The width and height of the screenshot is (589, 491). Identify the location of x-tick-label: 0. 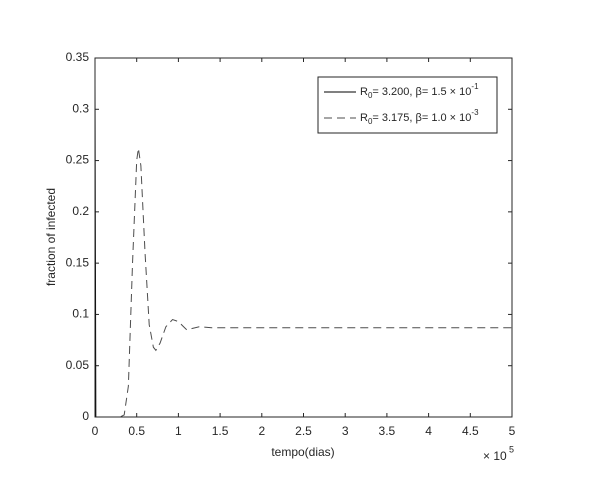
(95, 431).